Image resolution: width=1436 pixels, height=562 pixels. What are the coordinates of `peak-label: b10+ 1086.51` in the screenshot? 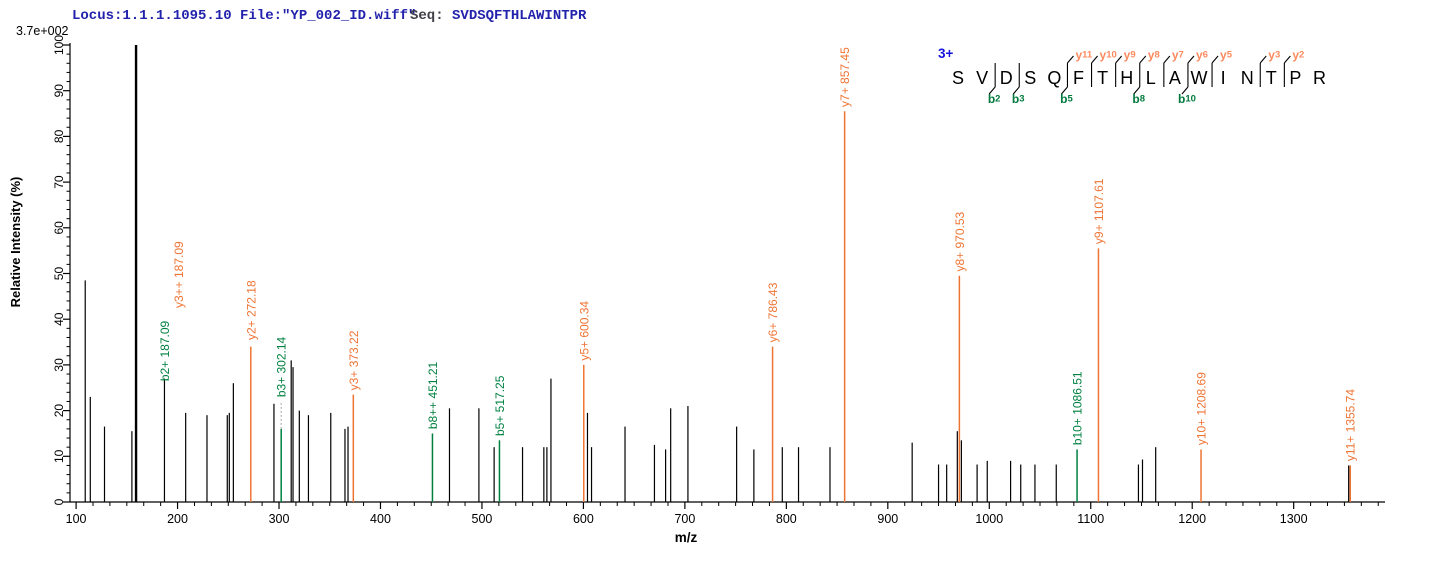 It's located at (1078, 408).